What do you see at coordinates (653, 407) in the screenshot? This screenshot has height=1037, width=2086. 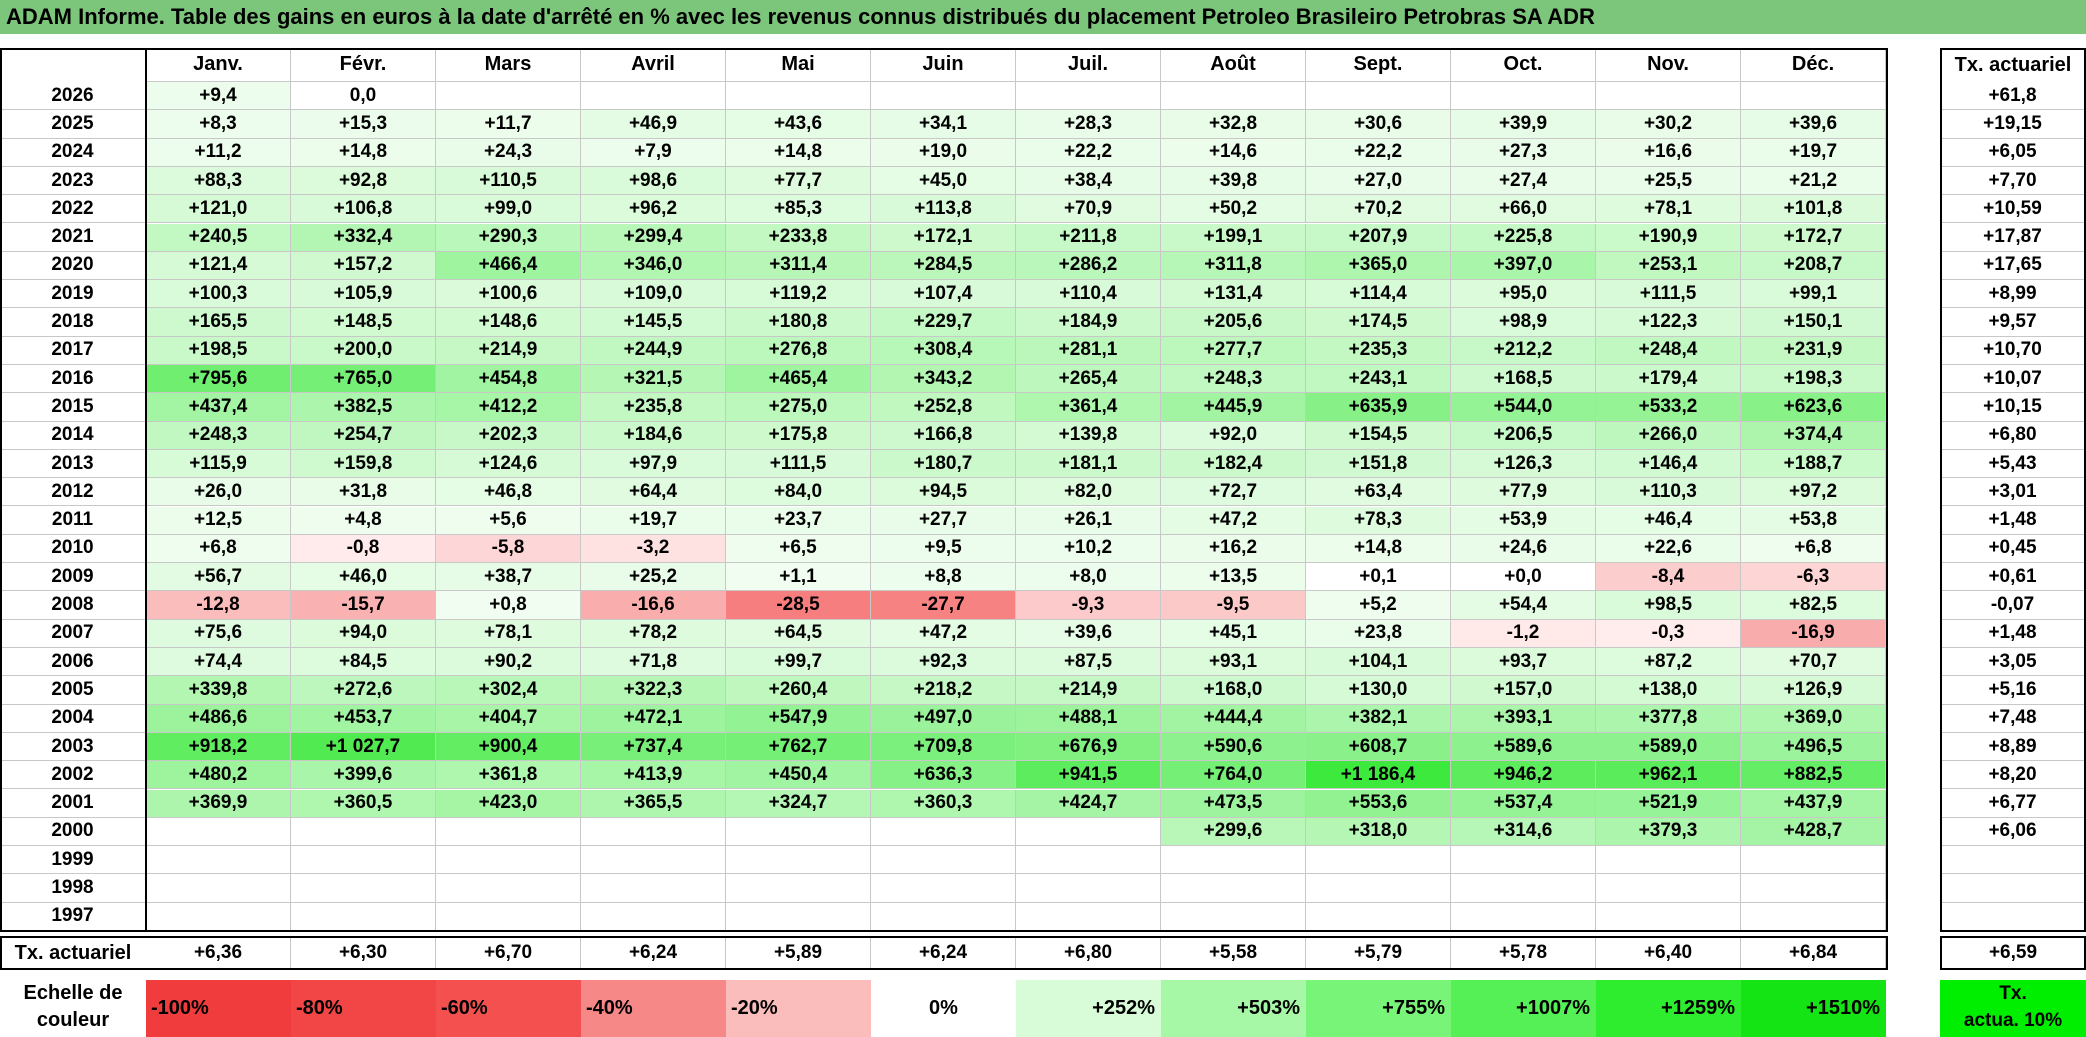 I see `gain-cell: +235,8` at bounding box center [653, 407].